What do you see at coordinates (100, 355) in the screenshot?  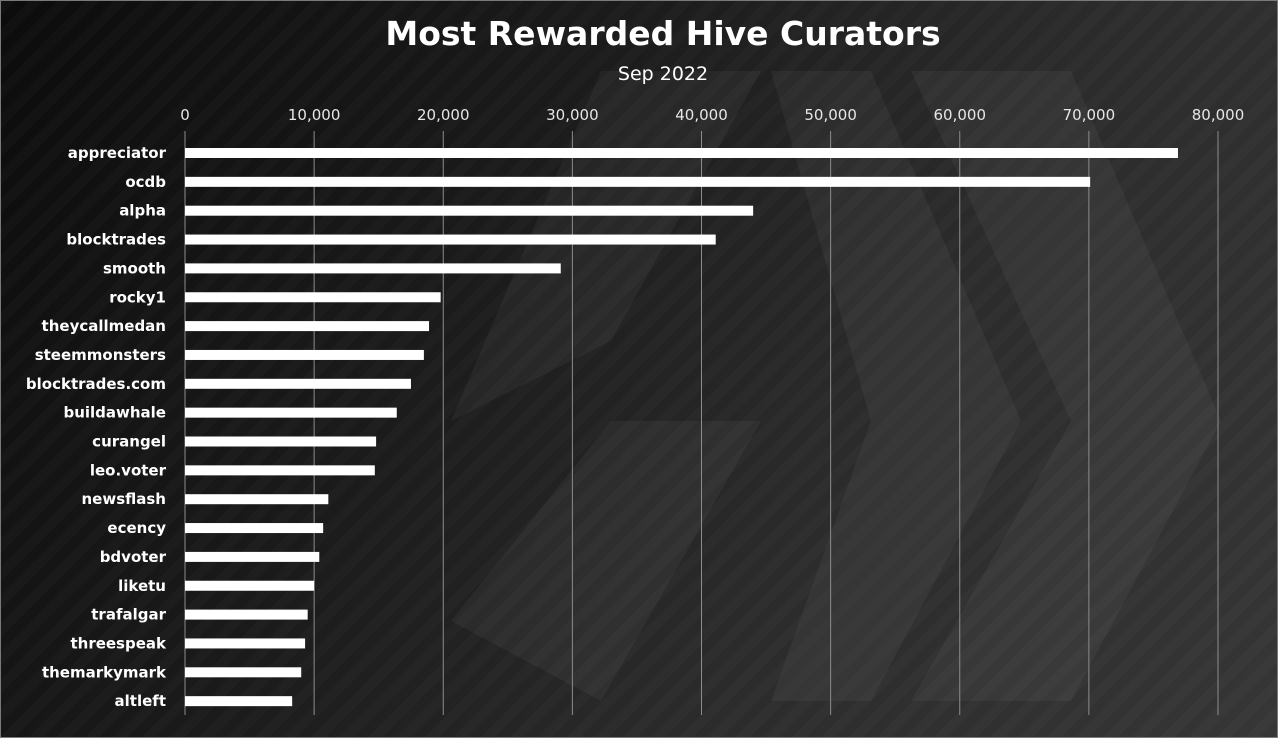 I see `category-label: steemmonsters` at bounding box center [100, 355].